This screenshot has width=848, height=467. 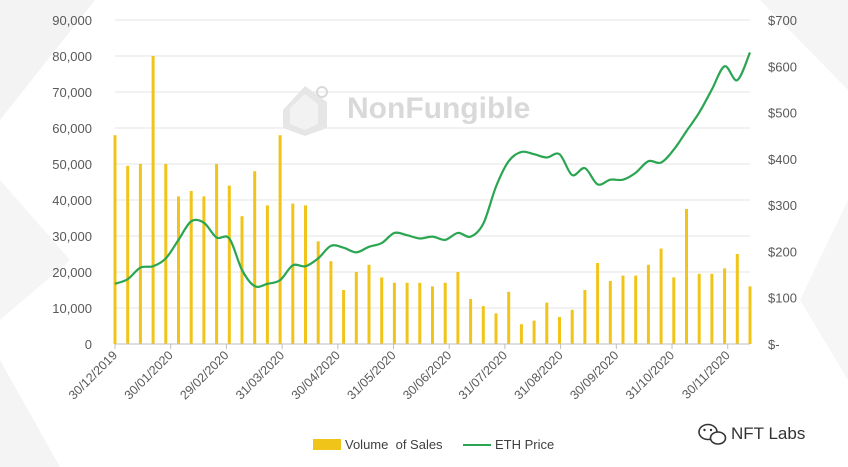 I want to click on left-tick-label: 80,000, so click(x=72, y=56).